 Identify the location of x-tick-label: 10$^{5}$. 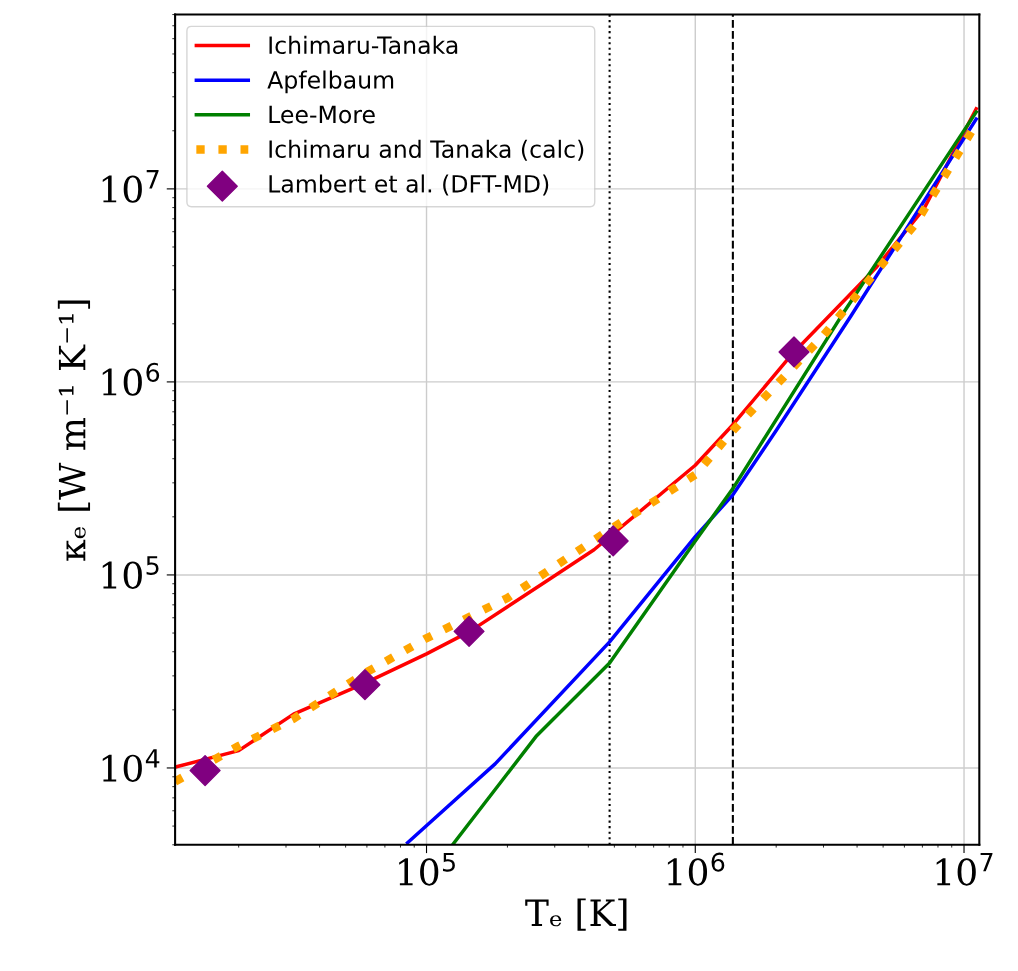
(427, 869).